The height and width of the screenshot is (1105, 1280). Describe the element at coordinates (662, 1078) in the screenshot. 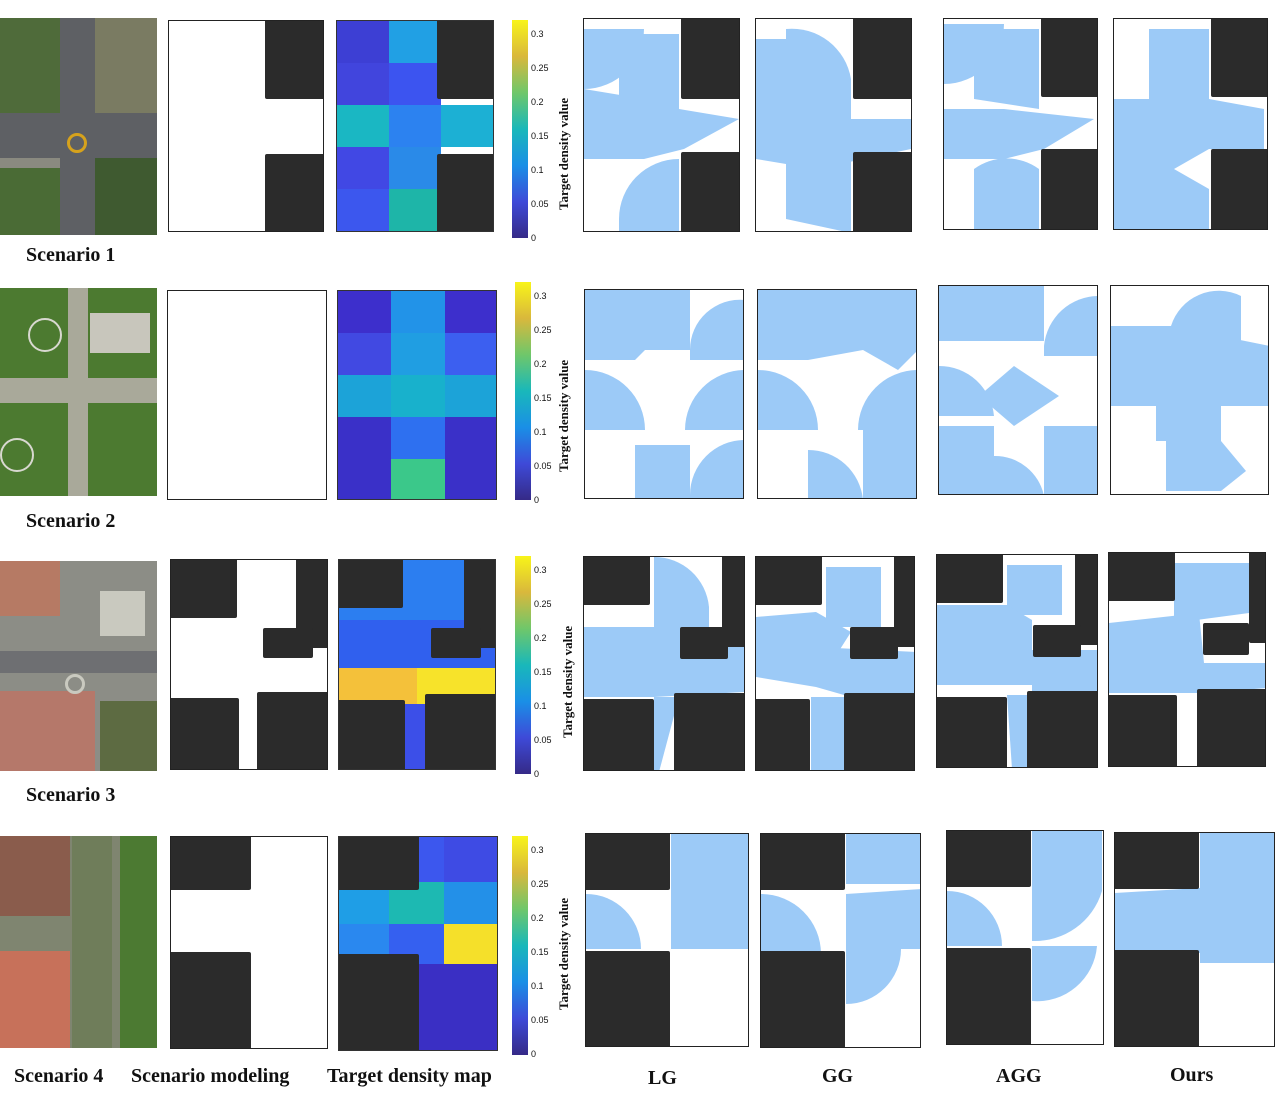

I see `column-label-lg: LG` at that location.